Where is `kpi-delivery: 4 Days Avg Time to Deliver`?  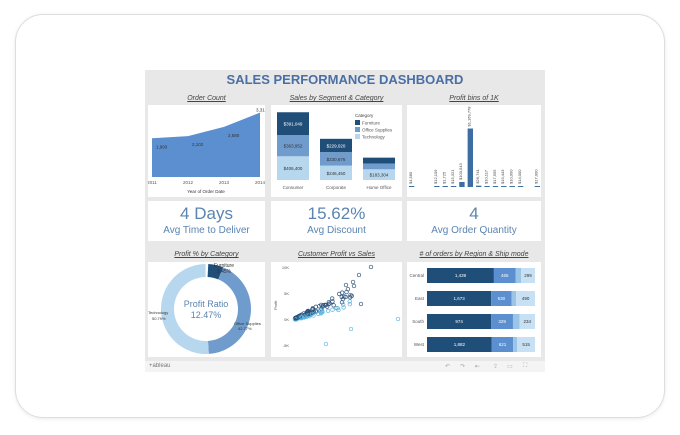
kpi-delivery: 4 Days Avg Time to Deliver is located at coordinates (206, 221).